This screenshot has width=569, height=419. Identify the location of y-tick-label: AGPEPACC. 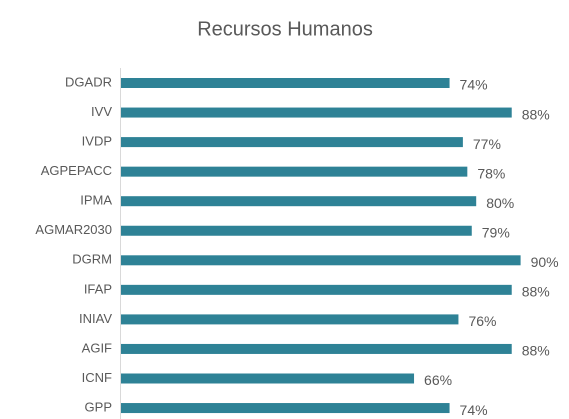
(76, 170).